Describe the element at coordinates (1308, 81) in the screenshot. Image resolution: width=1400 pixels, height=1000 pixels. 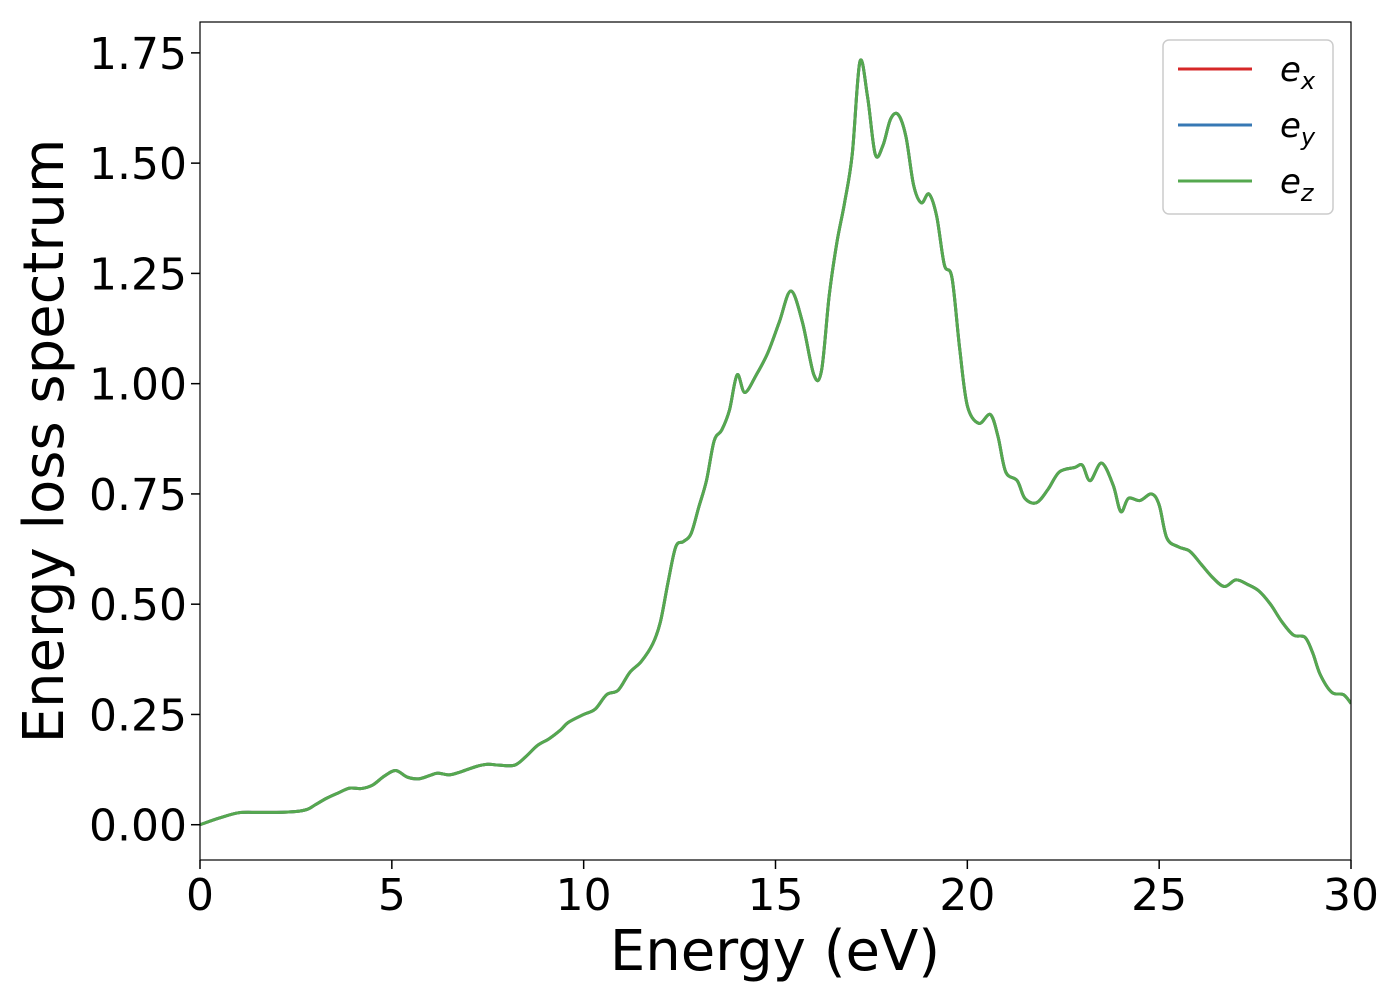
I see `legend-label-subscript: x` at that location.